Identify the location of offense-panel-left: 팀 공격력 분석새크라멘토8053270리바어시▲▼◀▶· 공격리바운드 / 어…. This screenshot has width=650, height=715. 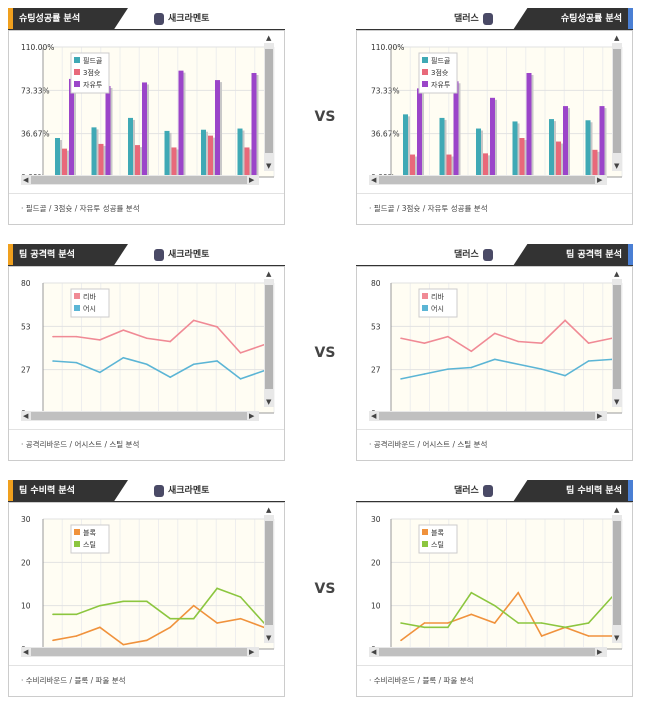
(146, 352).